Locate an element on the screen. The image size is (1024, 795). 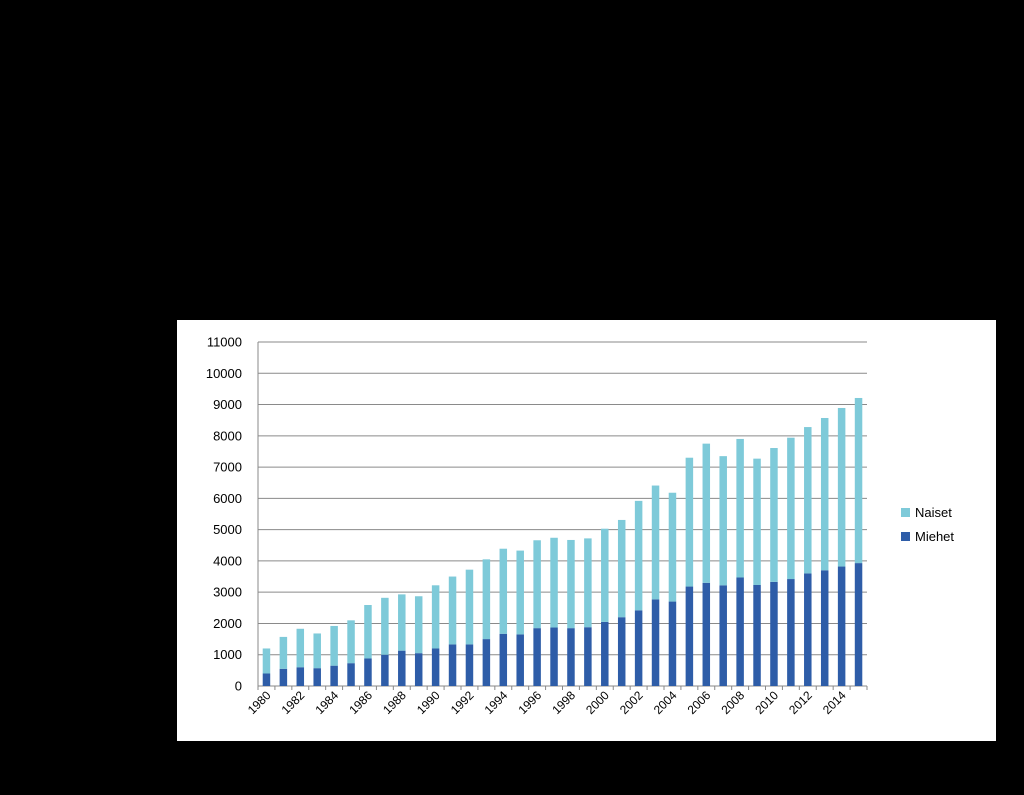
bar-miehet-1982 is located at coordinates (300, 676).